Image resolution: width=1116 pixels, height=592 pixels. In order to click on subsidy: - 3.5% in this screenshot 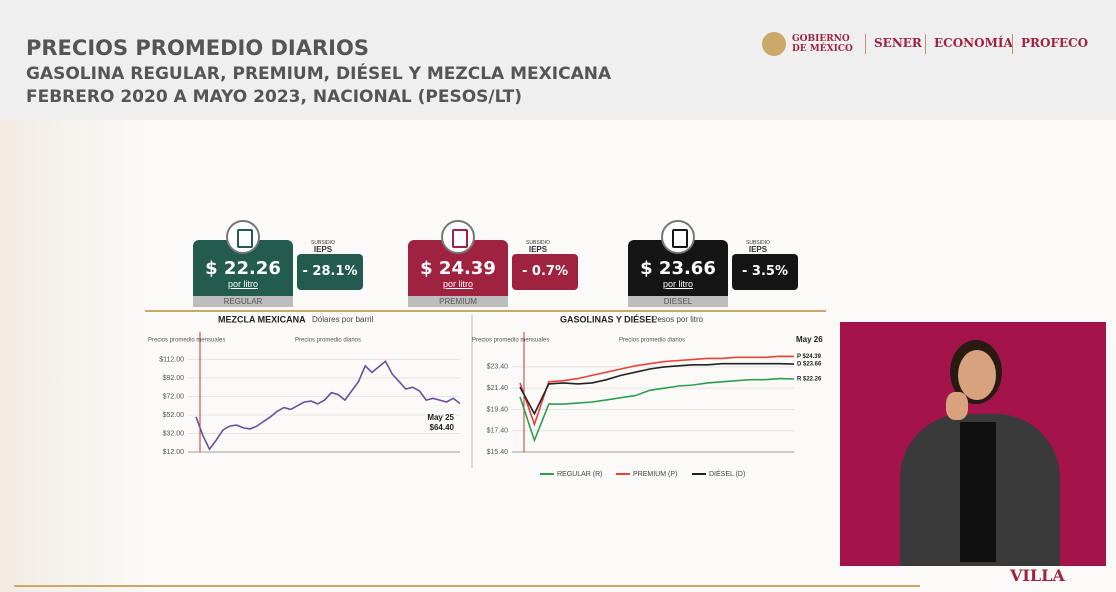, I will do `click(765, 272)`.